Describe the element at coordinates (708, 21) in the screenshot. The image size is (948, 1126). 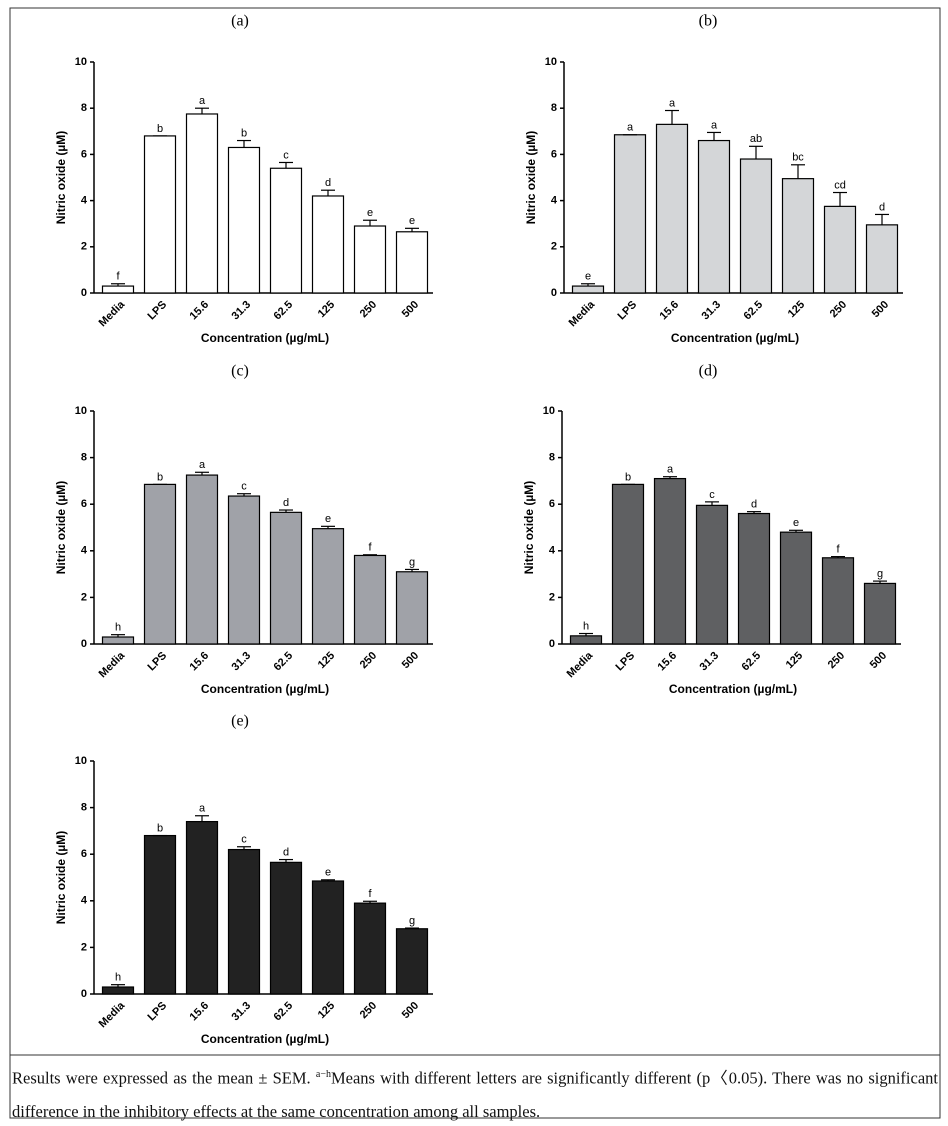
I see `panel-label: (b)` at that location.